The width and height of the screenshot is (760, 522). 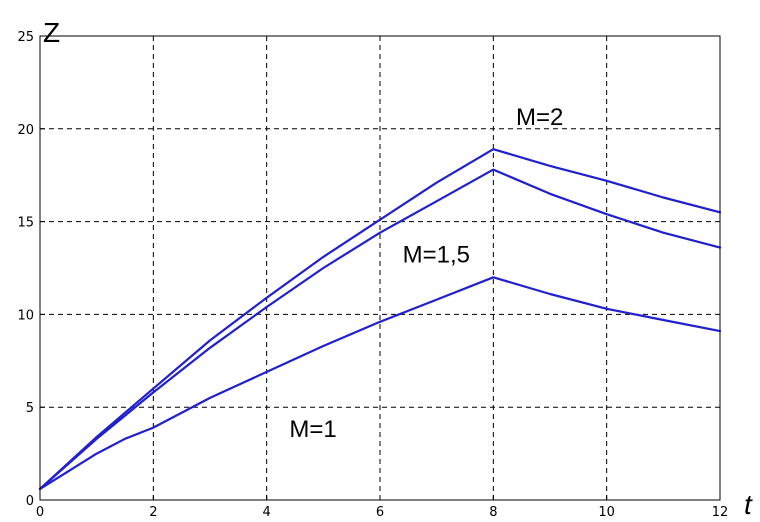 What do you see at coordinates (606, 512) in the screenshot?
I see `x-tick-label-10: 10` at bounding box center [606, 512].